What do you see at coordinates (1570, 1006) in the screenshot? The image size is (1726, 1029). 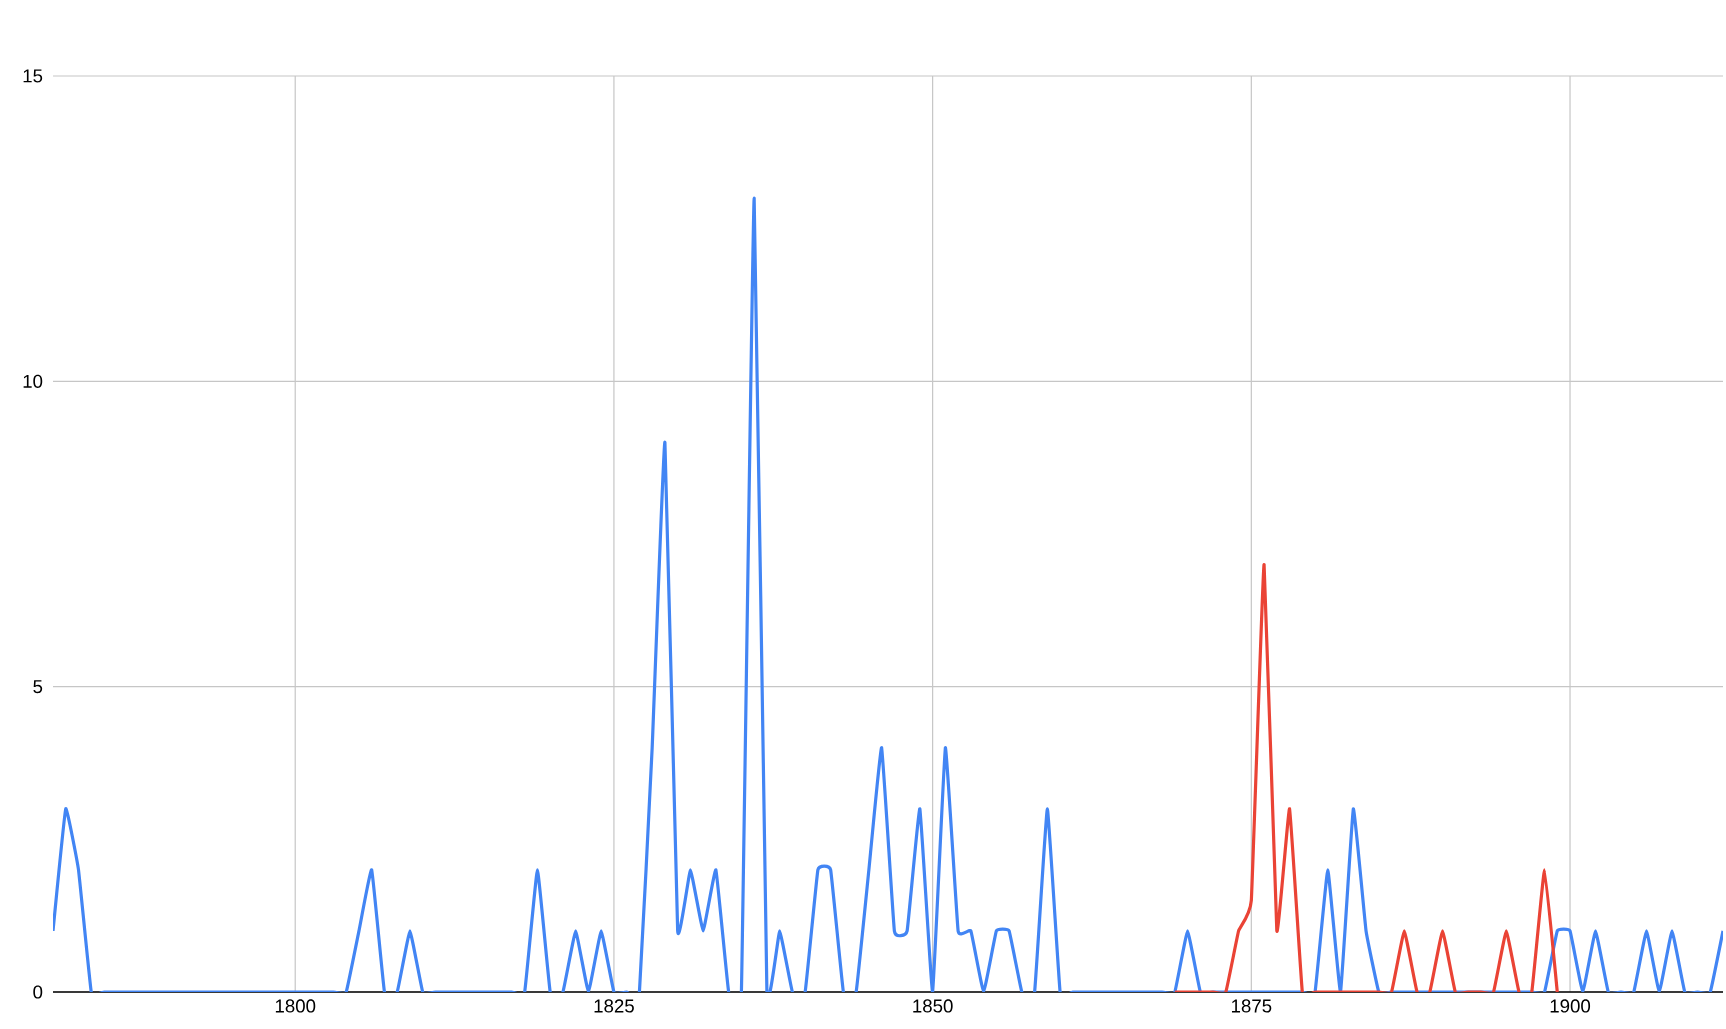 I see `x-tick-label: 1900` at bounding box center [1570, 1006].